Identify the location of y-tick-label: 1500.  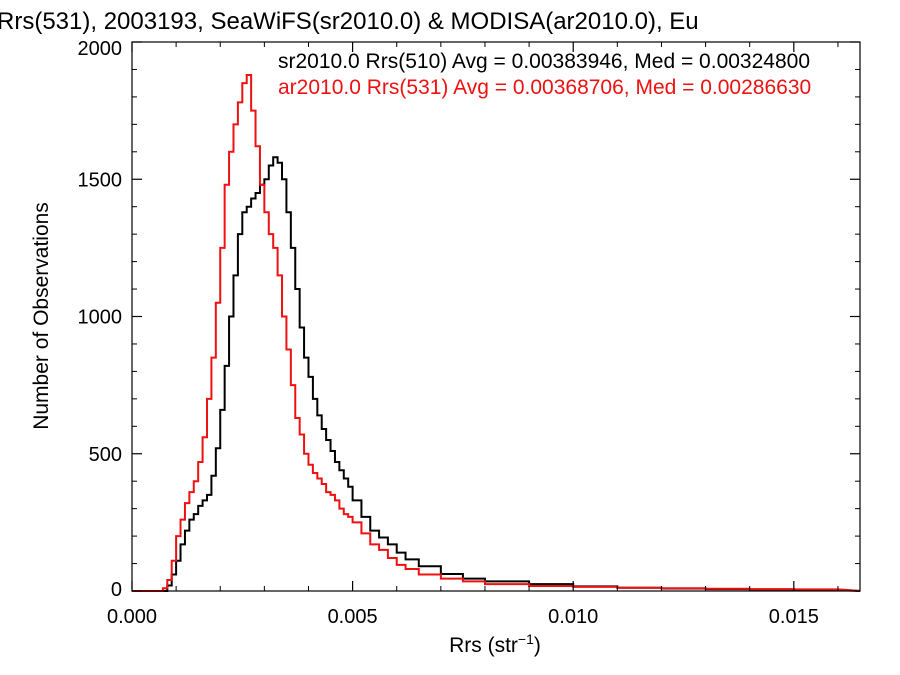
(100, 180).